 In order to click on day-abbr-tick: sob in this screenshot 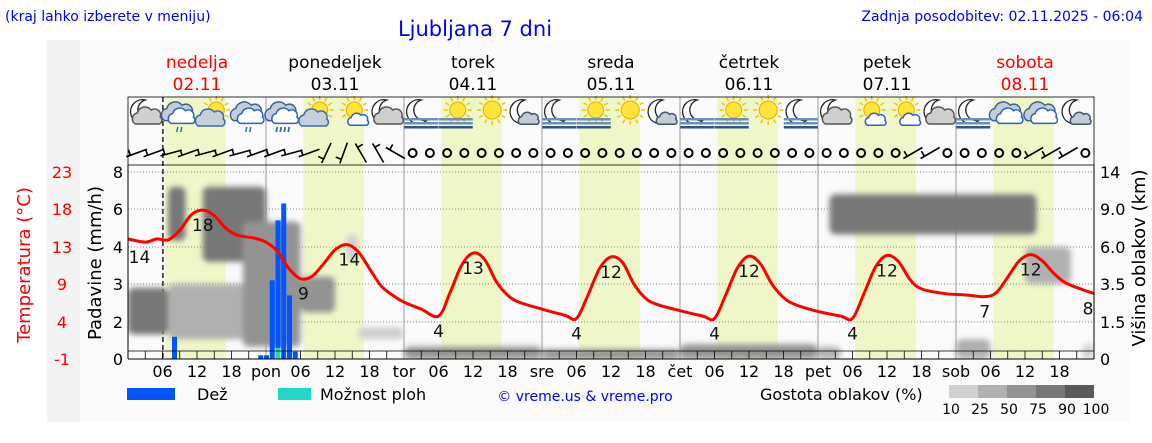, I will do `click(956, 371)`.